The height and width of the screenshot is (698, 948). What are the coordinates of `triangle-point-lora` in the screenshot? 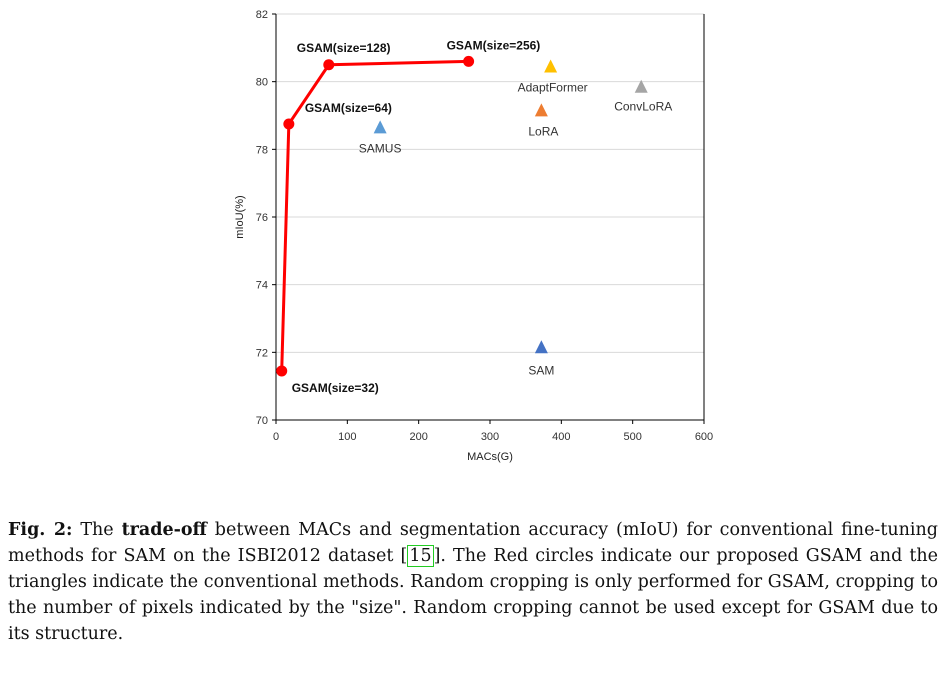 It's located at (541, 110).